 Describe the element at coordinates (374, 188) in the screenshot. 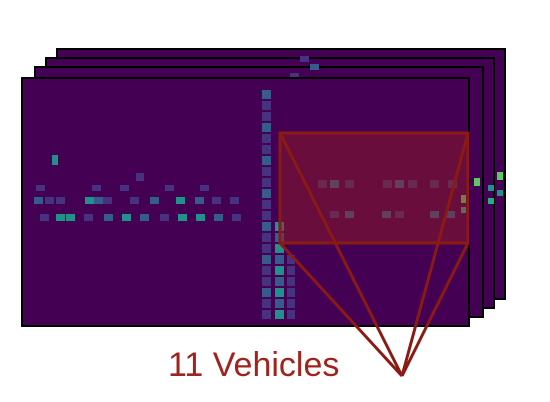

I see `highlight-box` at that location.